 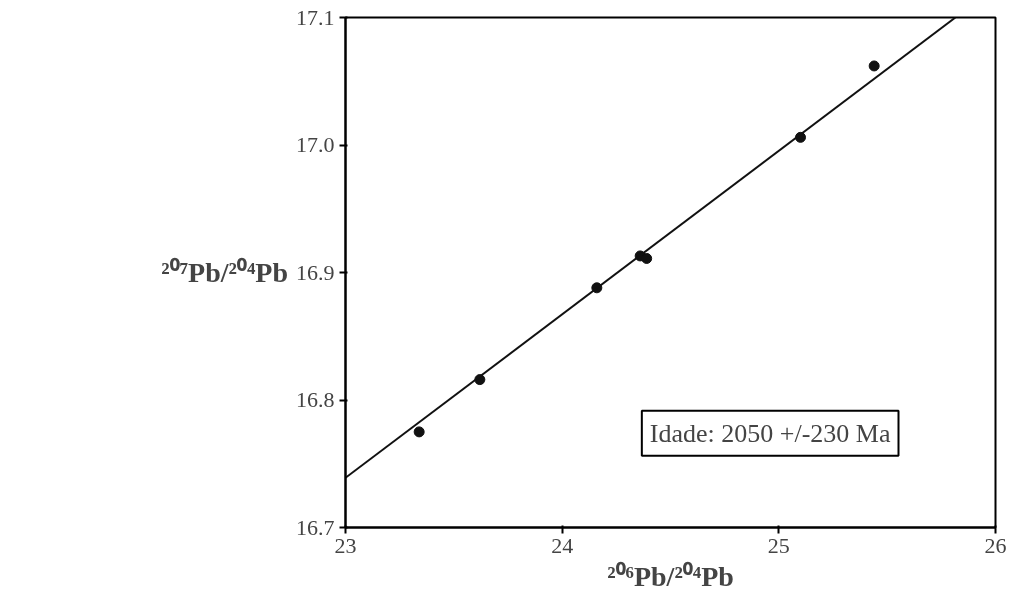 What do you see at coordinates (315, 144) in the screenshot?
I see `y-tick-label: 17.0` at bounding box center [315, 144].